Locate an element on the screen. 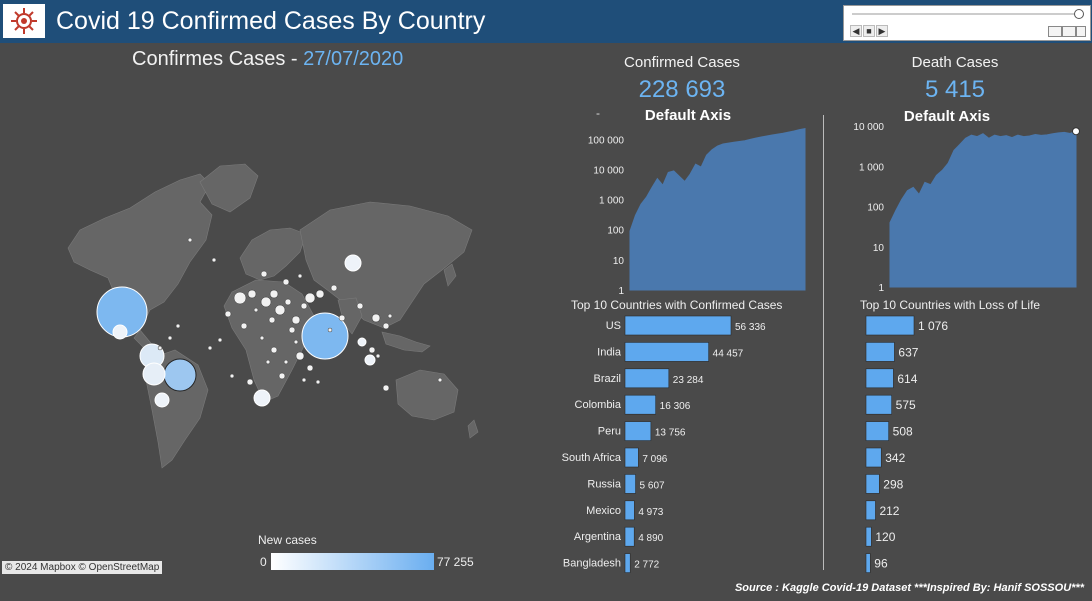 Image resolution: width=1092 pixels, height=601 pixels. bubble-bangladesh is located at coordinates (362, 342).